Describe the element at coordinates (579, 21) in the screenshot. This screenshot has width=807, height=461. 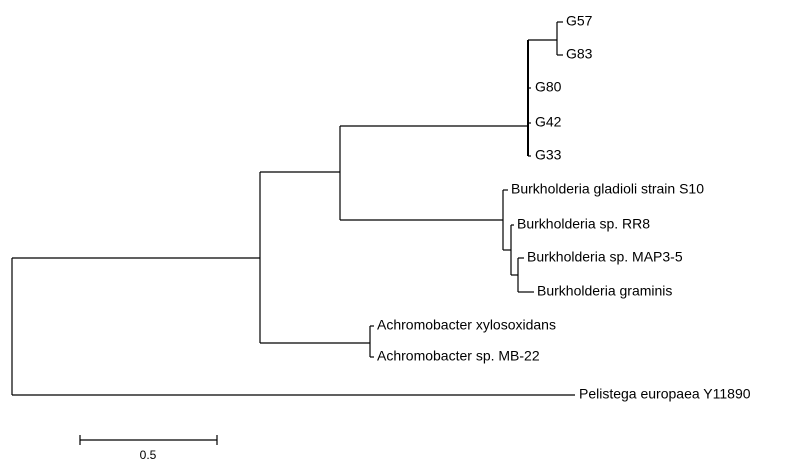
I see `leaf-label: G57` at that location.